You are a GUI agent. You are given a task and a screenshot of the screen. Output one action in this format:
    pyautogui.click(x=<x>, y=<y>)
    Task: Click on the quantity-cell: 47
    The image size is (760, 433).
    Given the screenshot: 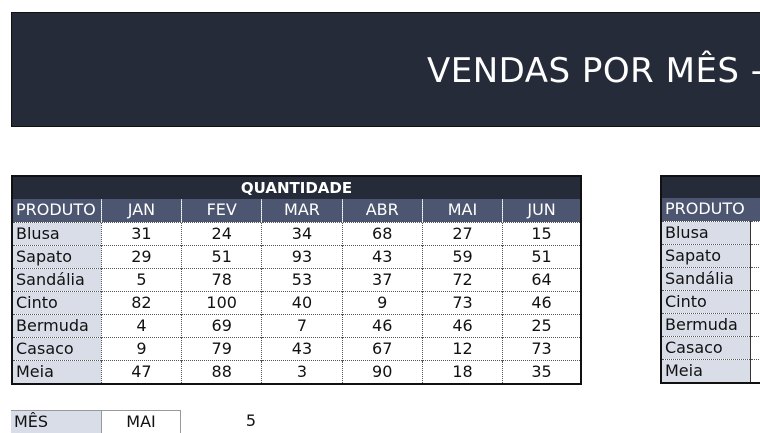 What is the action you would take?
    pyautogui.click(x=141, y=371)
    